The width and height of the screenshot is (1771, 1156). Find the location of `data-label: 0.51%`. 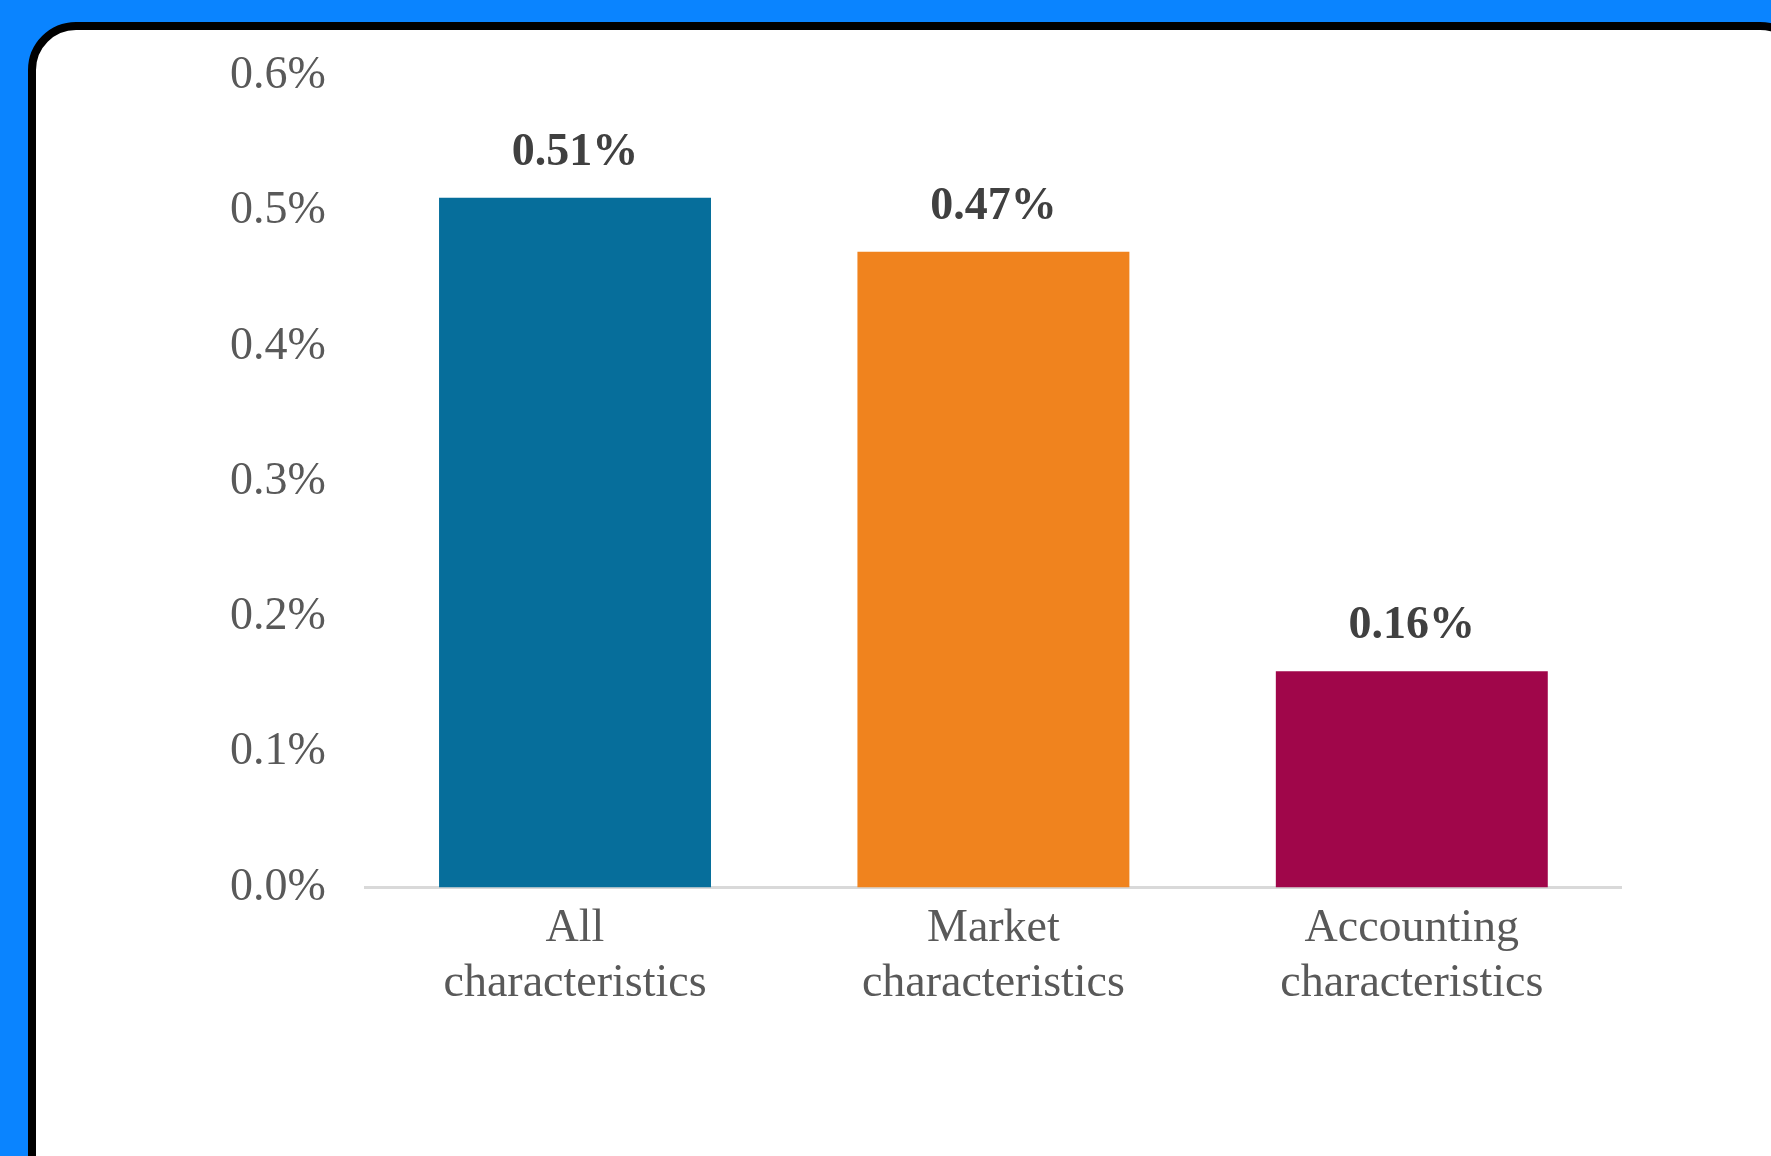

data-label: 0.51% is located at coordinates (575, 149).